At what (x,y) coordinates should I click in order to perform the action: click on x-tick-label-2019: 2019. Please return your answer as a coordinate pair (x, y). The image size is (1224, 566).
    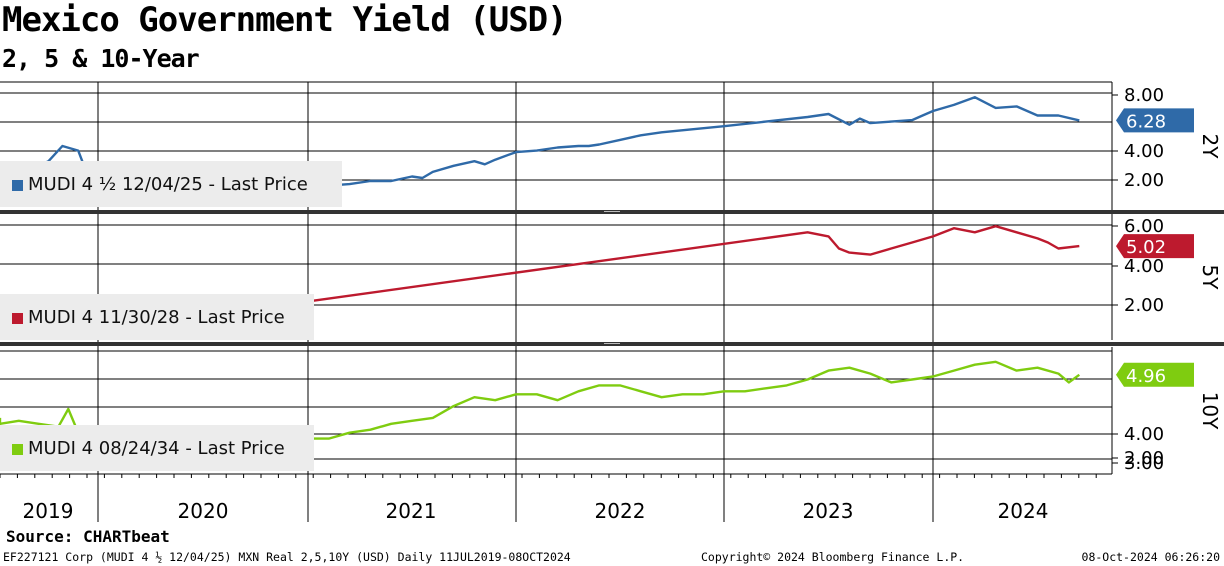
    Looking at the image, I should click on (48, 511).